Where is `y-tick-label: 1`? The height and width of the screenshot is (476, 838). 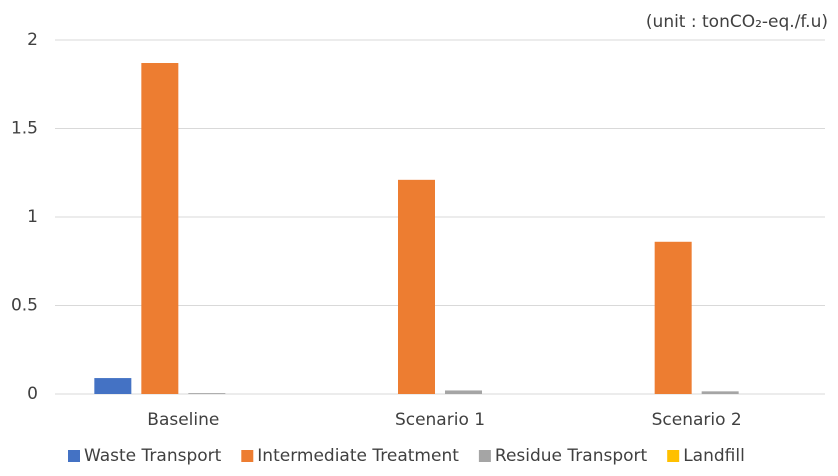
y-tick-label: 1 is located at coordinates (32, 217).